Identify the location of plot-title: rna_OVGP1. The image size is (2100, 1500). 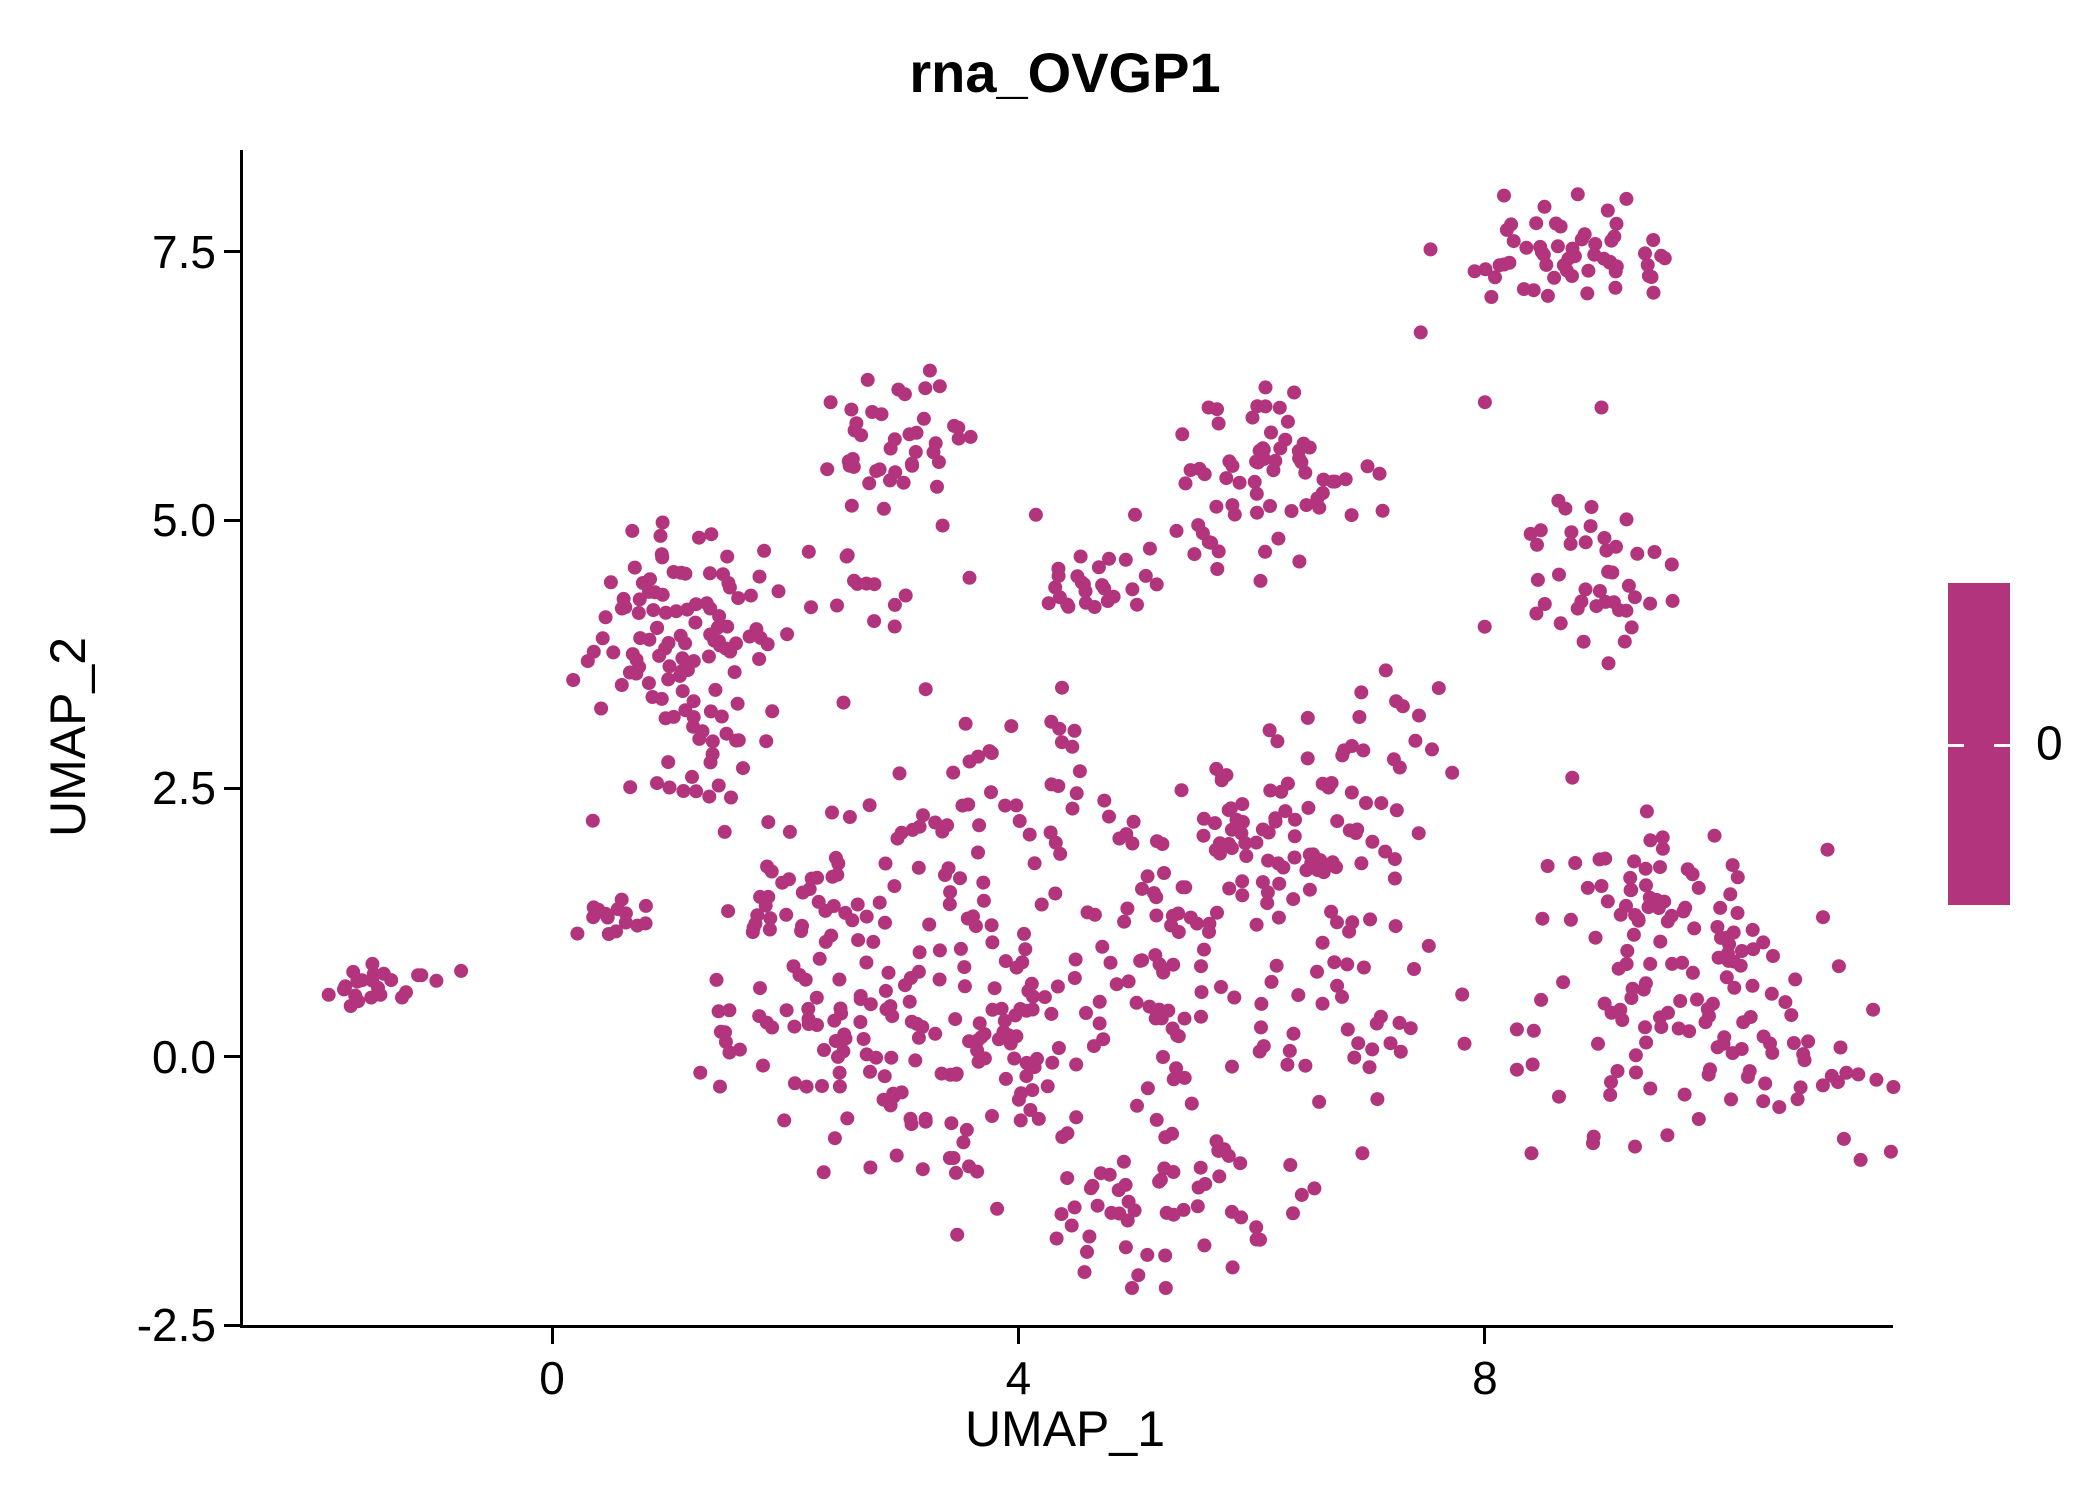
(1065, 72).